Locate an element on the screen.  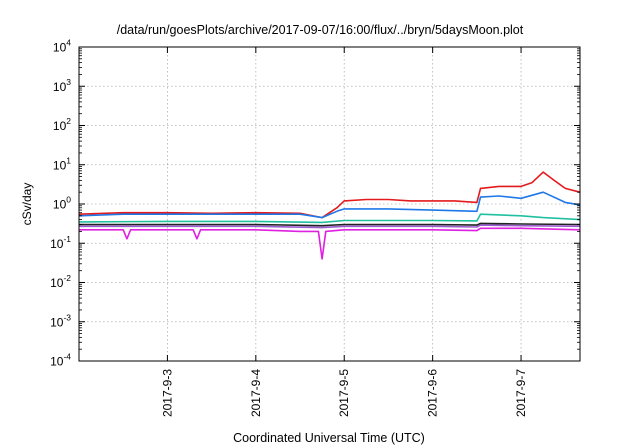
x-tick-label: 2017-9-7 is located at coordinates (521, 393).